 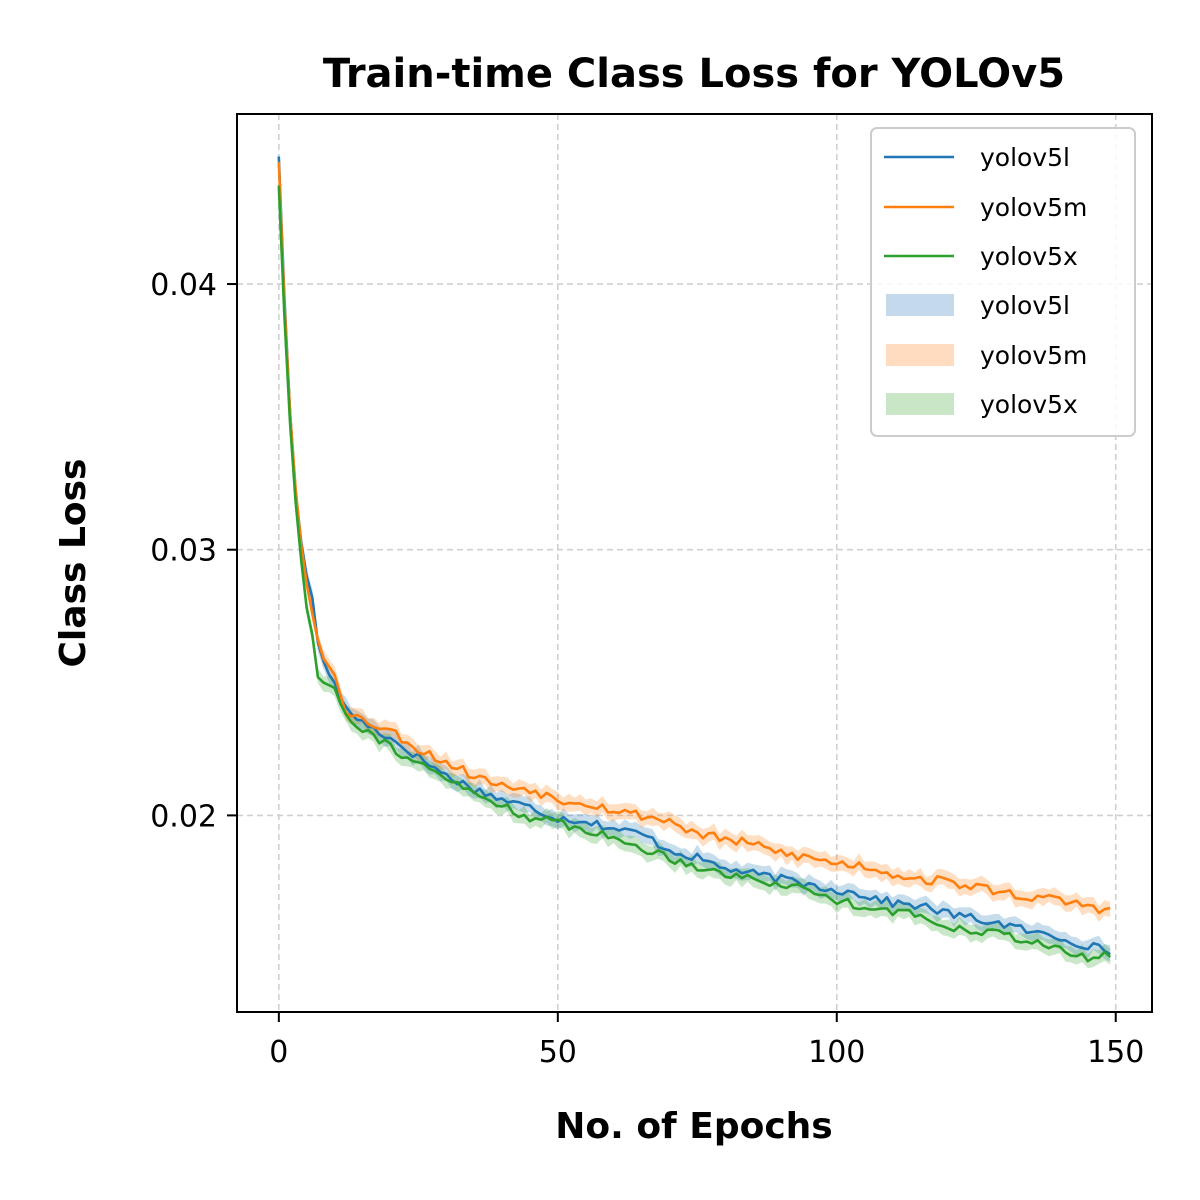 I want to click on x-axis-label: No. of Epochs, so click(x=694, y=1126).